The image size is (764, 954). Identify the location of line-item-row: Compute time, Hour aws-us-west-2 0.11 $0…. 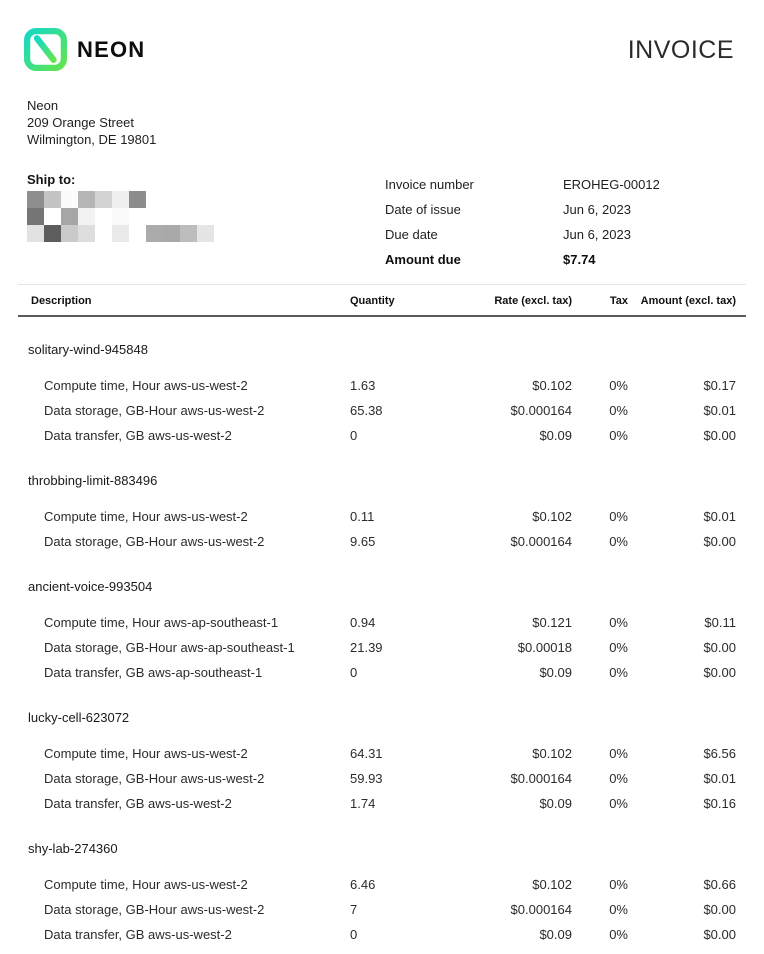
(382, 516).